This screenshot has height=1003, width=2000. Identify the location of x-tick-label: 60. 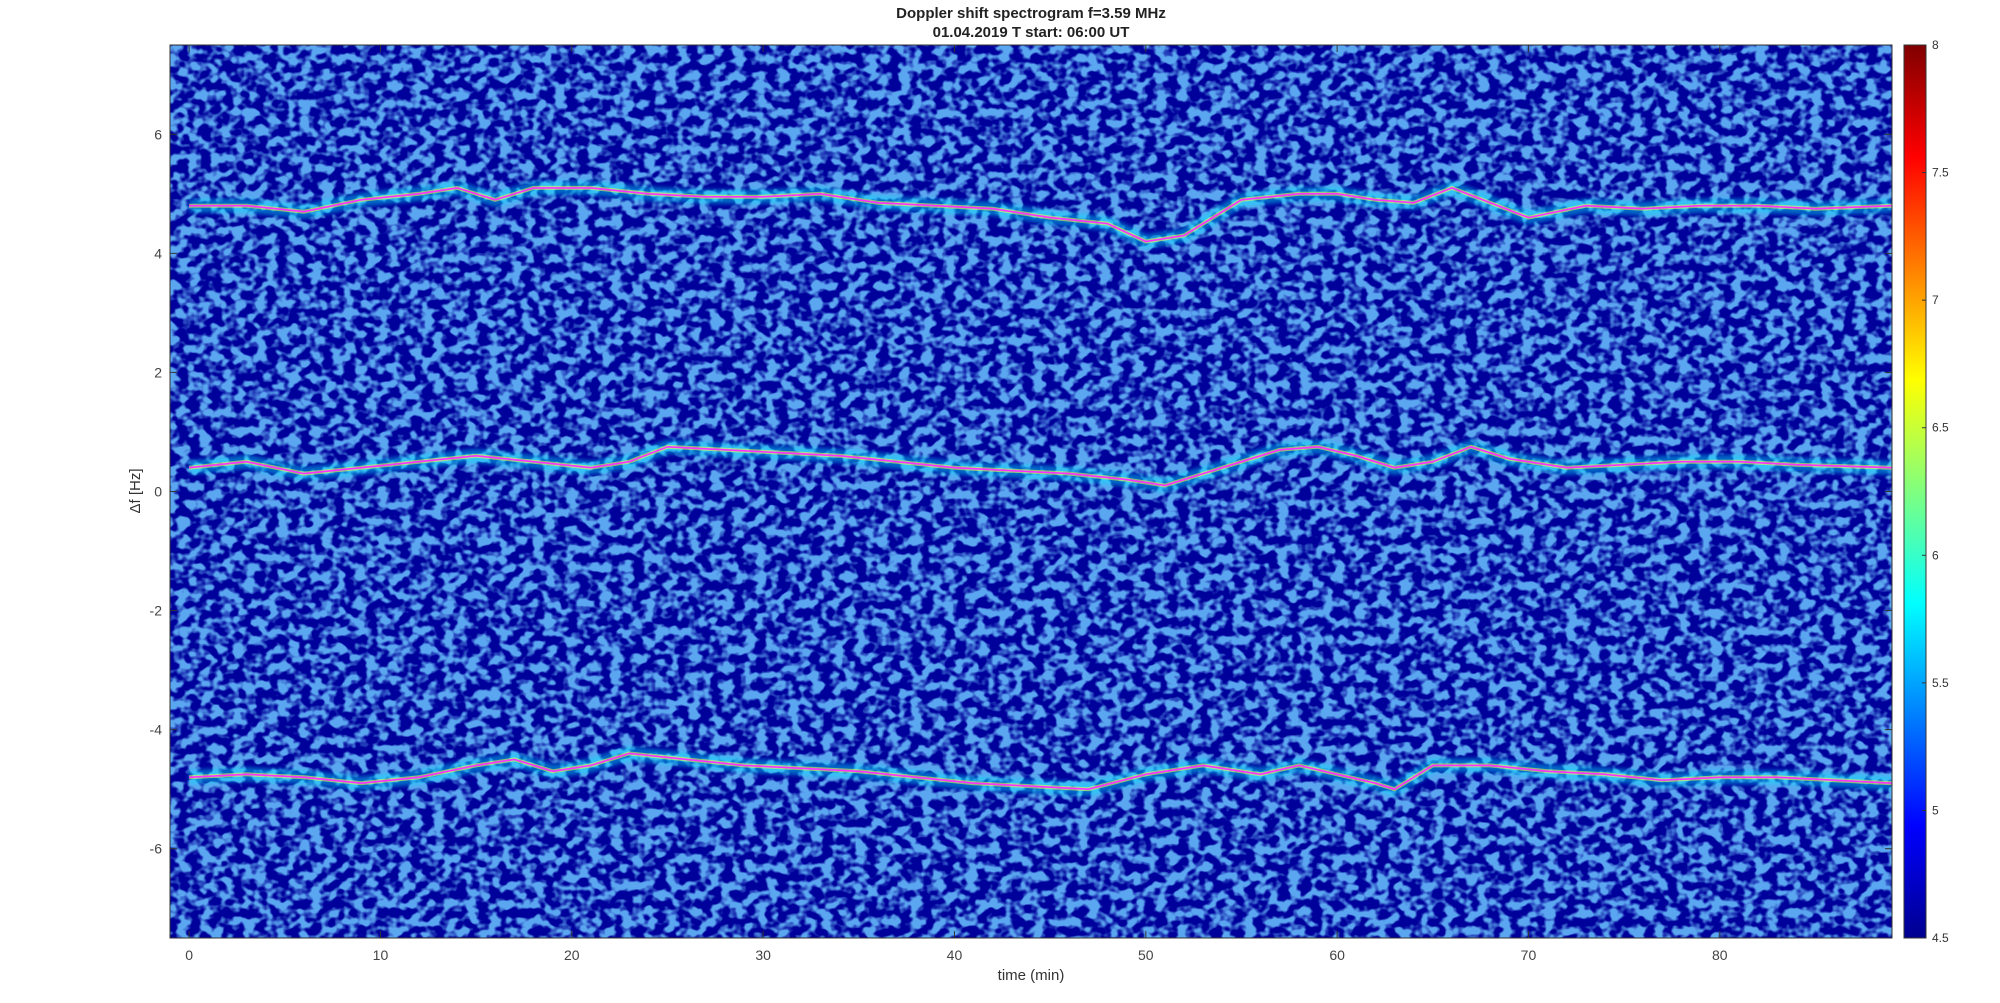
(1337, 955).